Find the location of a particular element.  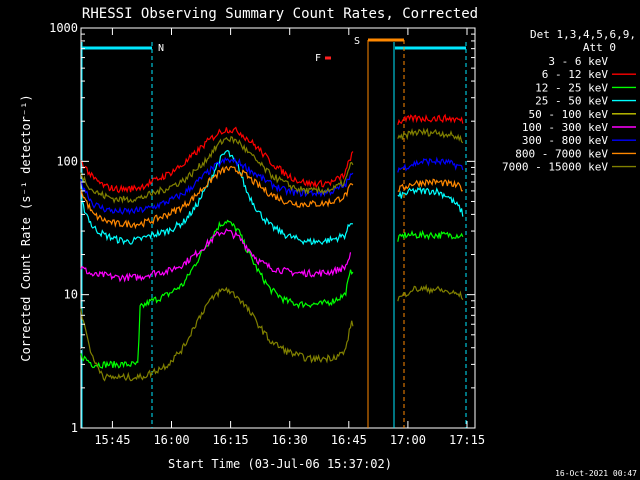

y-tick-label: 100 is located at coordinates (67, 161).